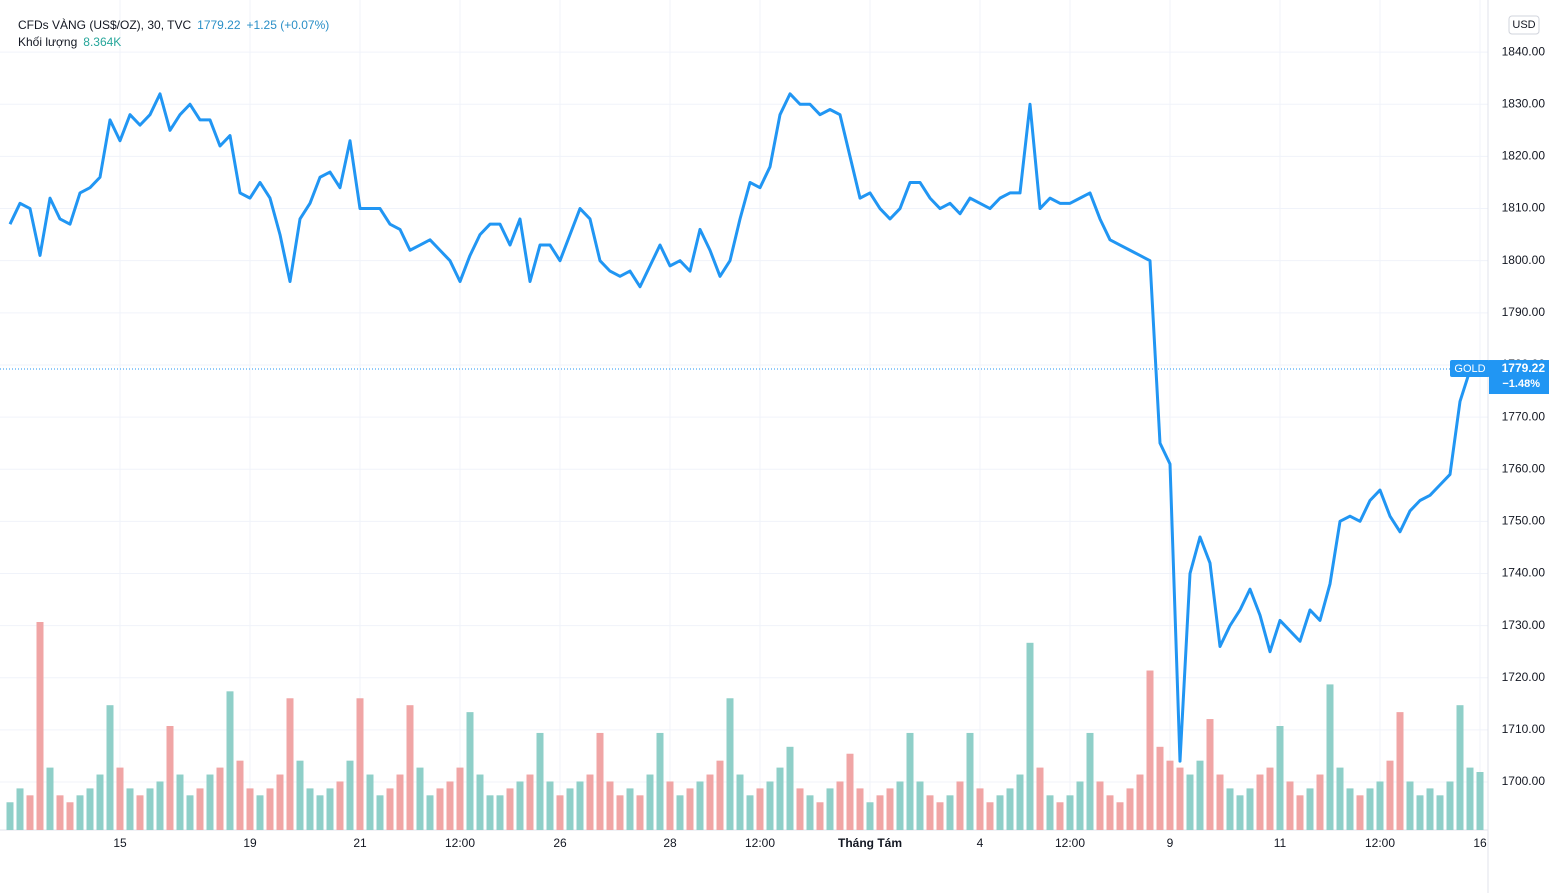 This screenshot has height=893, width=1566. I want to click on symbol-tag, so click(1470, 369).